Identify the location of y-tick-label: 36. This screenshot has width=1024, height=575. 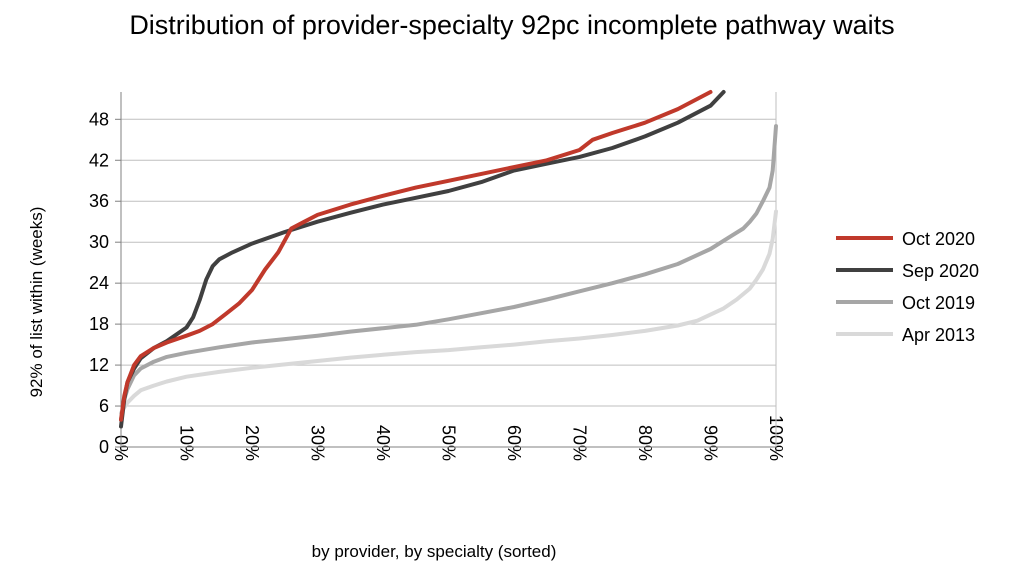
(99, 201).